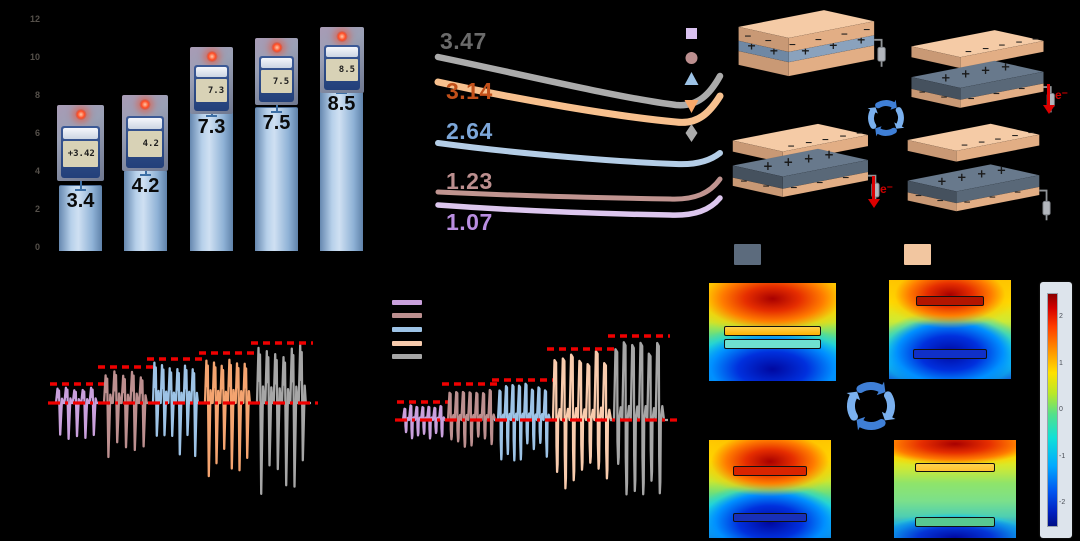 The image size is (1080, 541). What do you see at coordinates (276, 179) in the screenshot?
I see `bar: 7.5` at bounding box center [276, 179].